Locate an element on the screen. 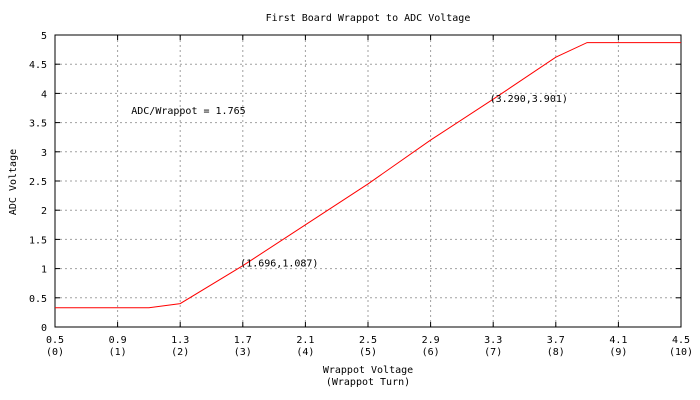  x-tick-label: 2.1 is located at coordinates (305, 340).